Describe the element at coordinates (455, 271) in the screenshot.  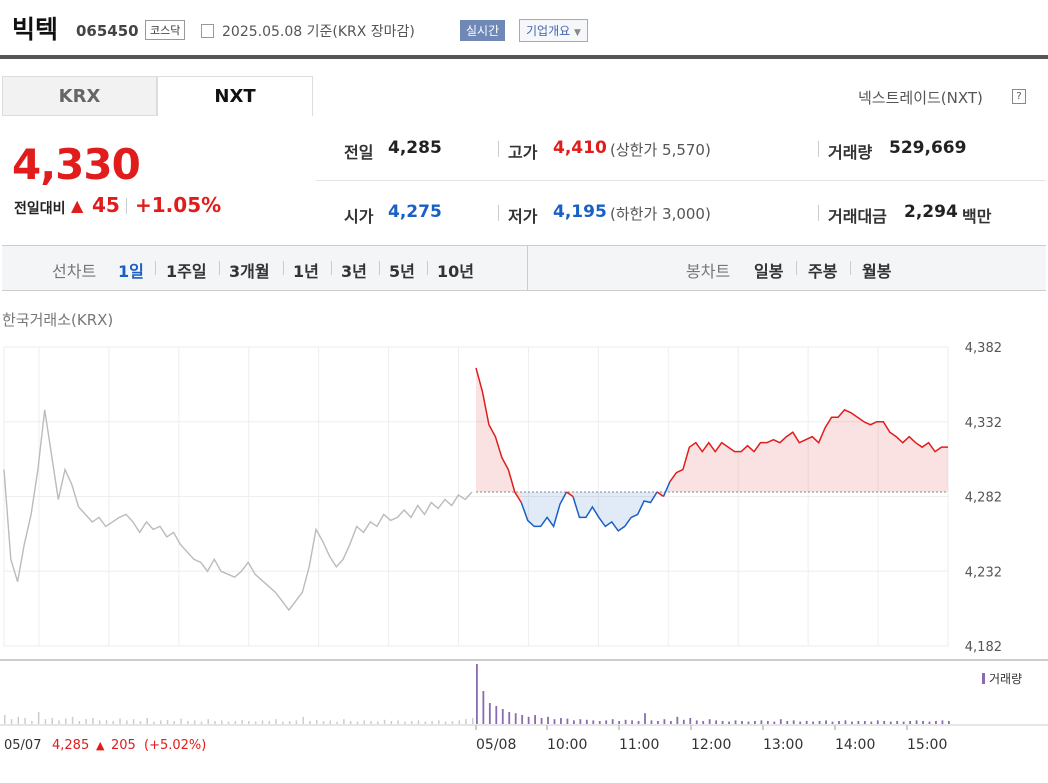
I see `period-10y: 10년` at that location.